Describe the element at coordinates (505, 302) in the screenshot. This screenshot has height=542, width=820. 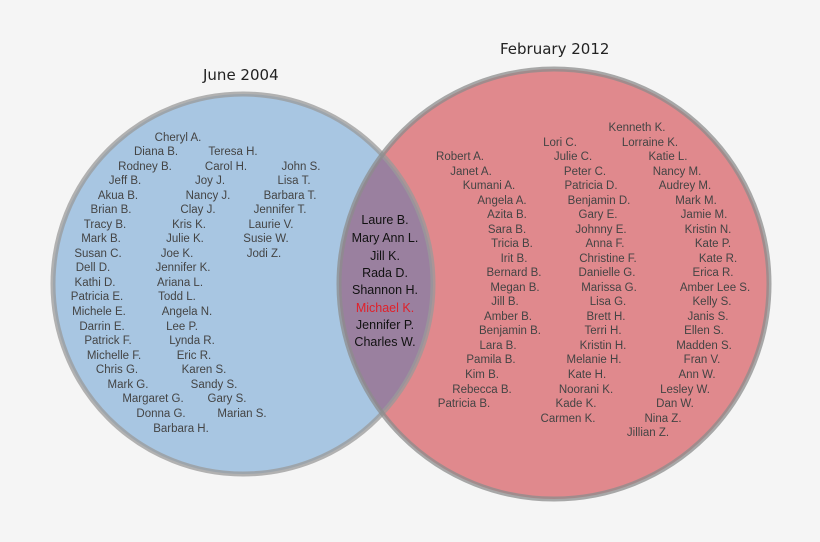
I see `right-set-name: Jill B.` at that location.